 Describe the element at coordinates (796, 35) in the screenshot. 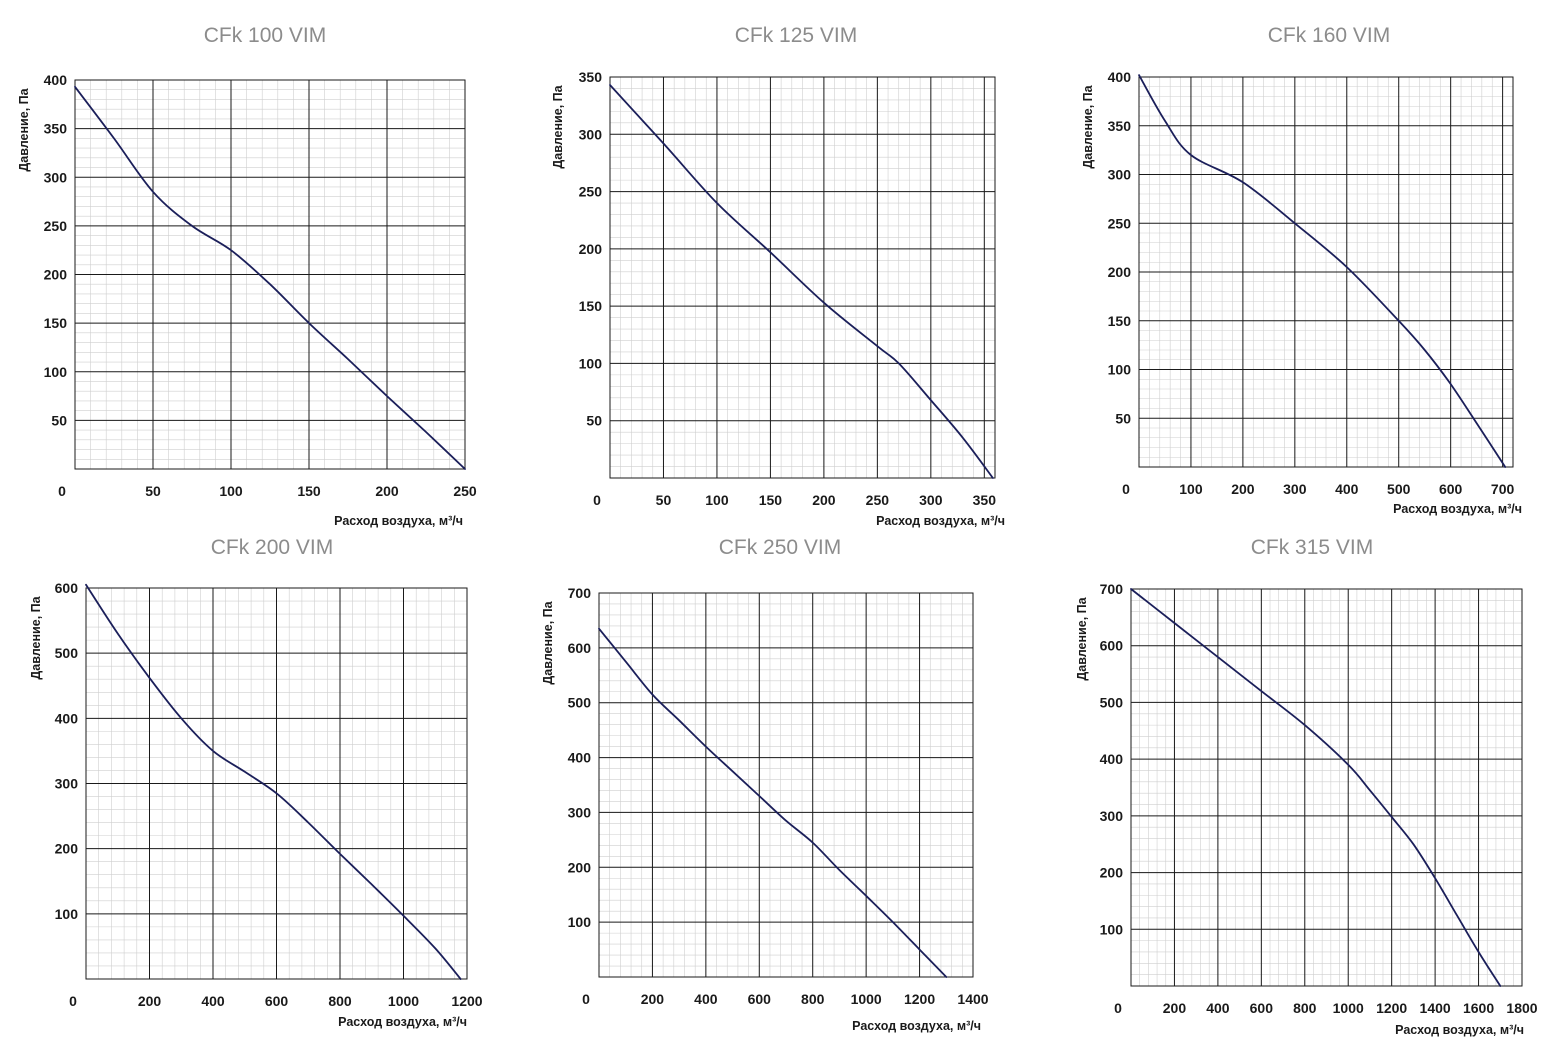

I see `chart-title: CFk 125 VIM` at that location.